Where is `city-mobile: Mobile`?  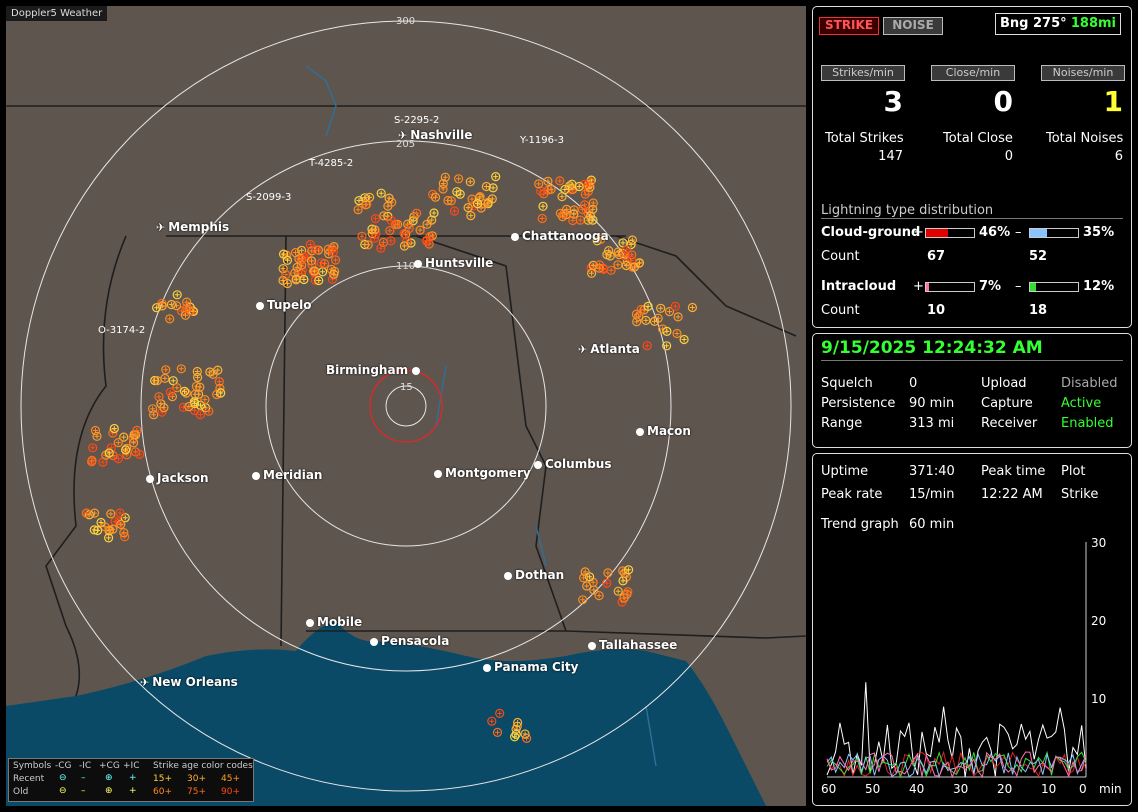 city-mobile: Mobile is located at coordinates (334, 622).